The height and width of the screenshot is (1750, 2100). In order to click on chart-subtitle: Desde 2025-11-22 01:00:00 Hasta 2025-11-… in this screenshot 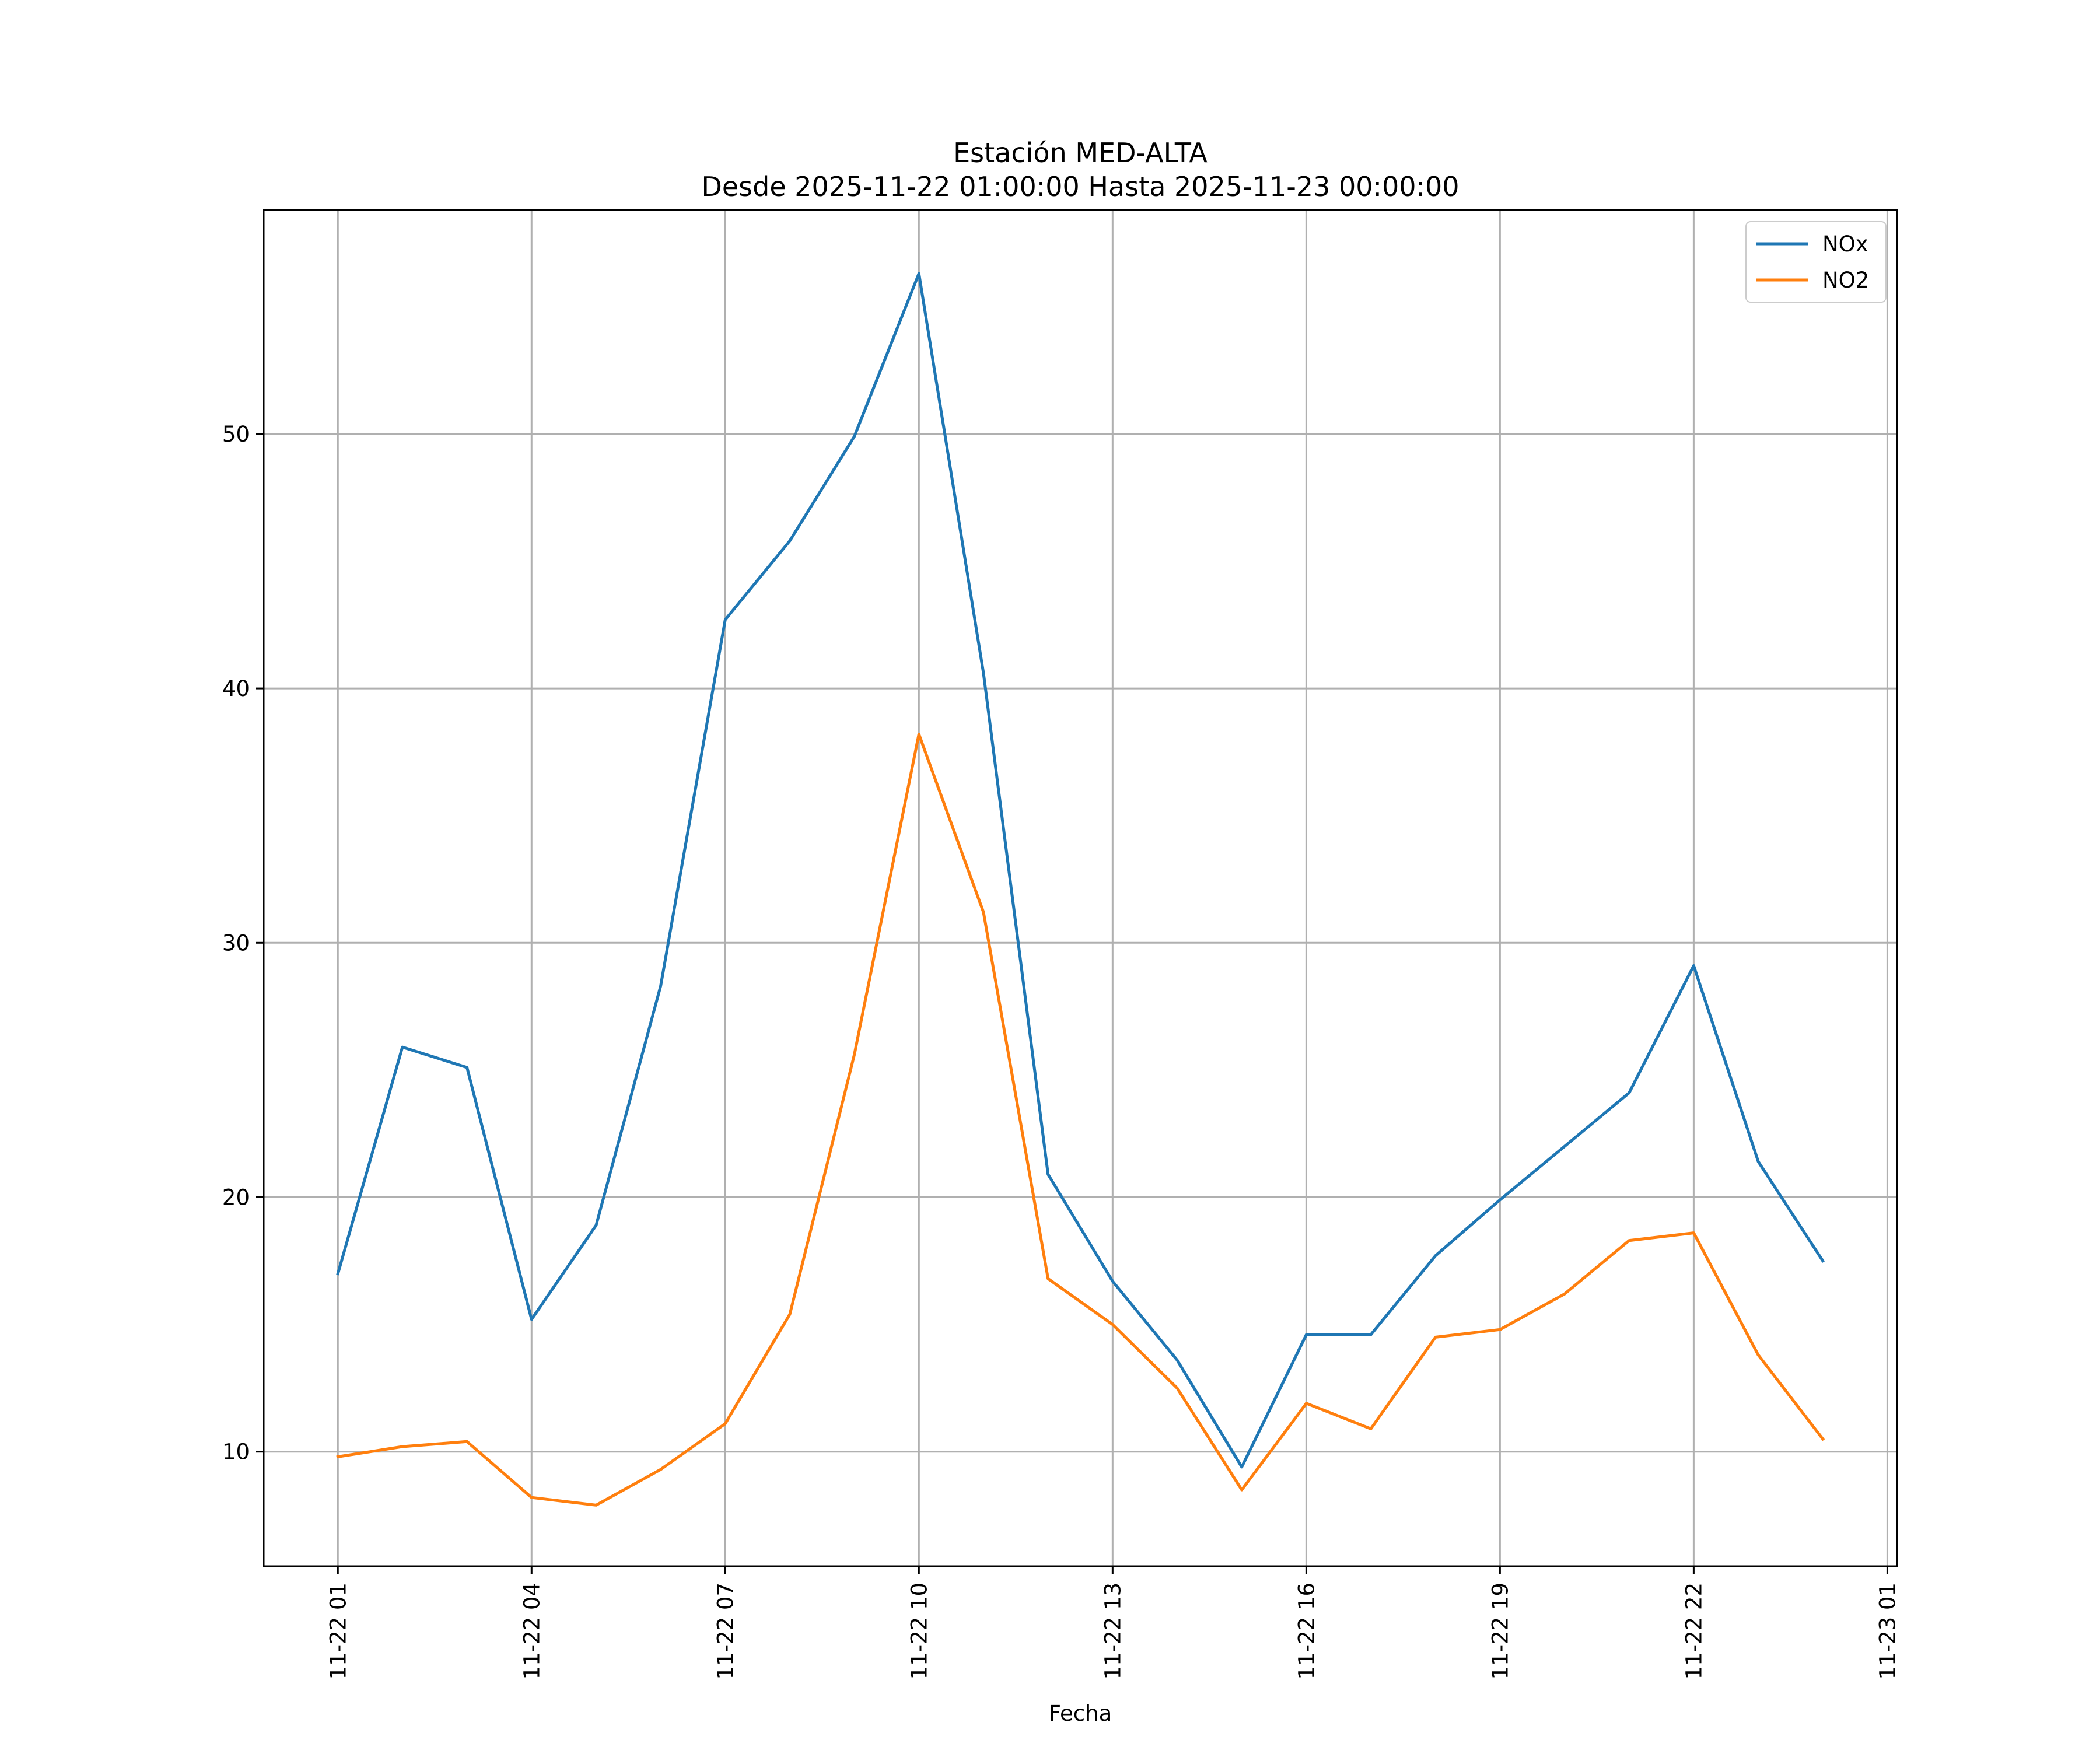, I will do `click(1080, 187)`.